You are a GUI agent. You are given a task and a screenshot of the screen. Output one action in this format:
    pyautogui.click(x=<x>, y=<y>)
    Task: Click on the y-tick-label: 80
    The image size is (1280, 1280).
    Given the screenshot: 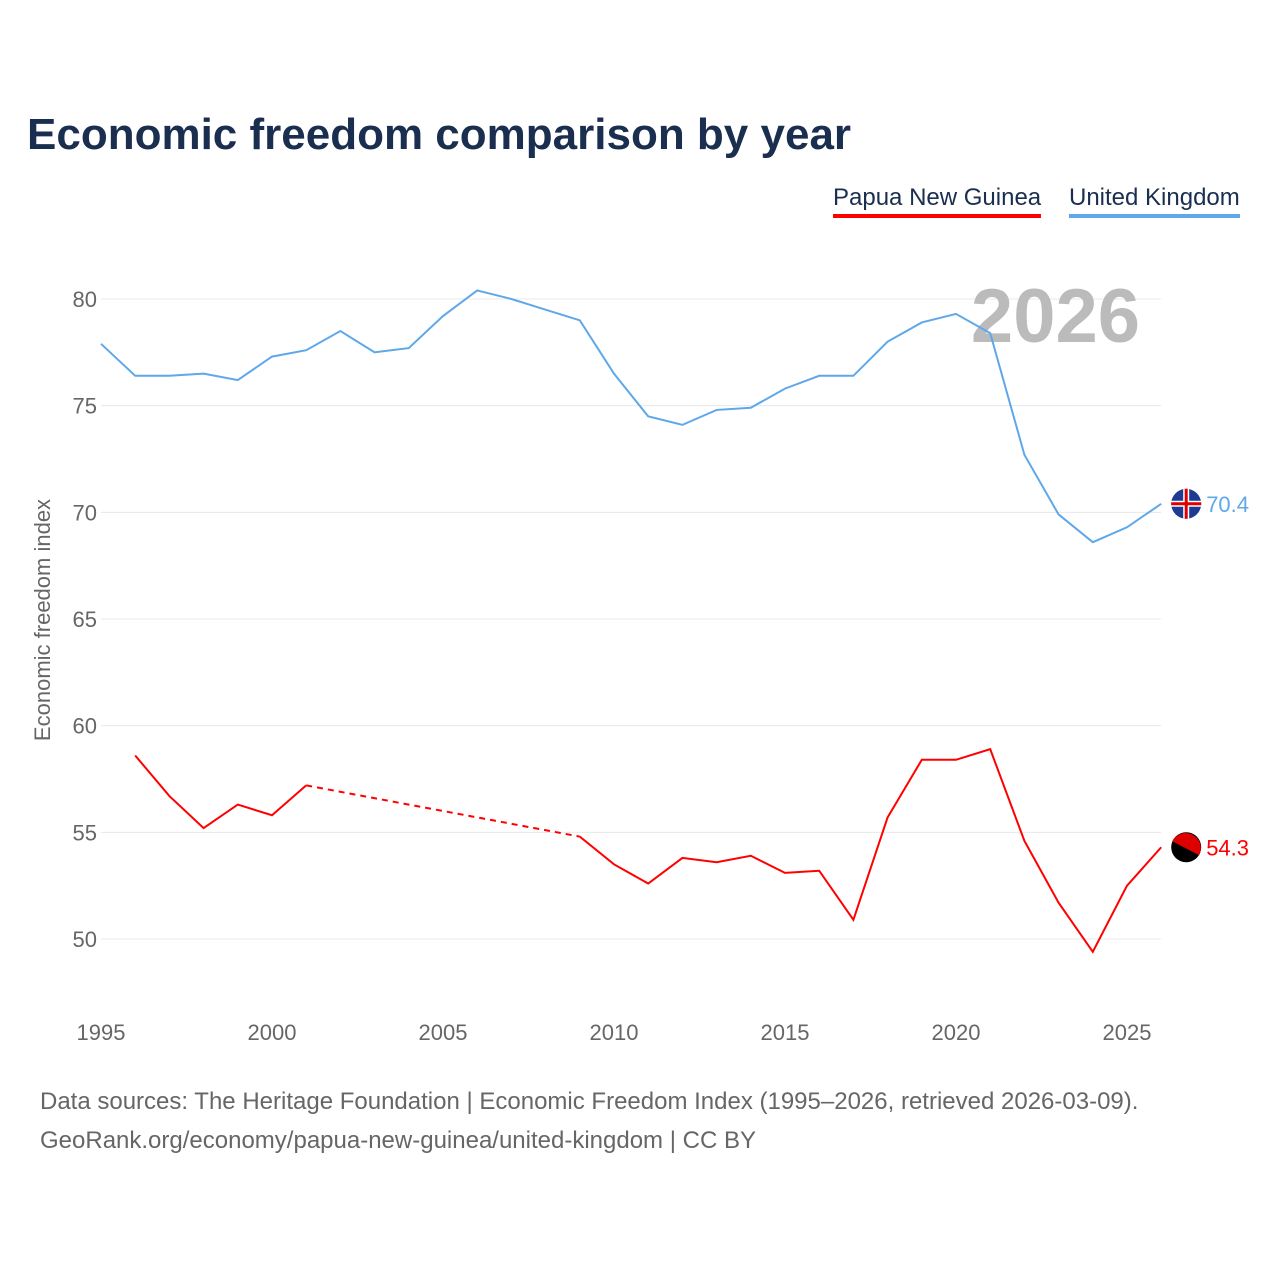 What is the action you would take?
    pyautogui.click(x=85, y=299)
    